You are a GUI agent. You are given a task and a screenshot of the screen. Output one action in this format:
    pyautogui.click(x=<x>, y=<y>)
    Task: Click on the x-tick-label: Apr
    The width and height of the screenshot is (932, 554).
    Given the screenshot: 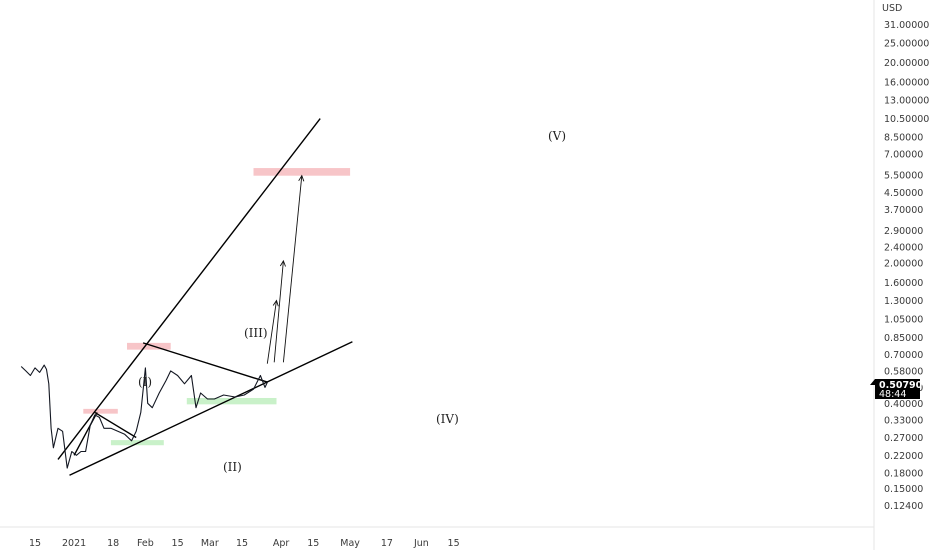 What is the action you would take?
    pyautogui.click(x=281, y=543)
    